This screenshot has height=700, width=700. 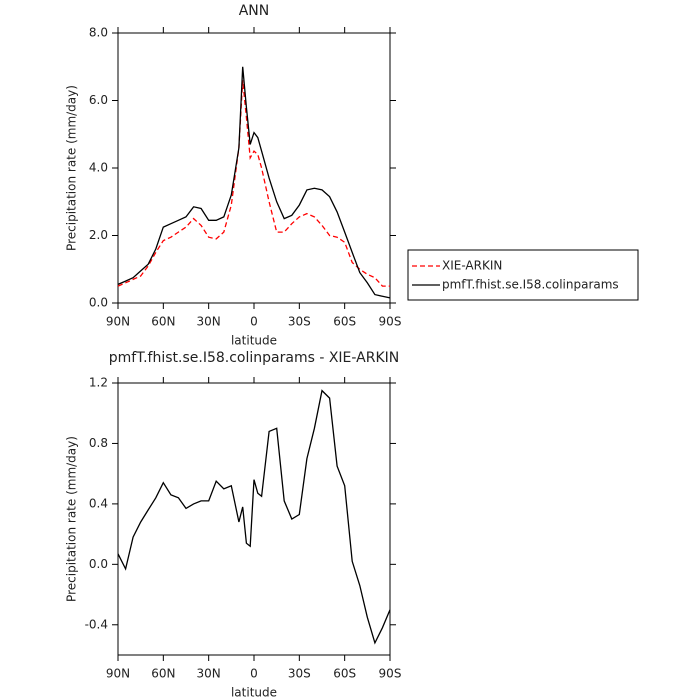 I want to click on legend-label: pmfT.fhist.se.I58.colinparams, so click(x=530, y=285).